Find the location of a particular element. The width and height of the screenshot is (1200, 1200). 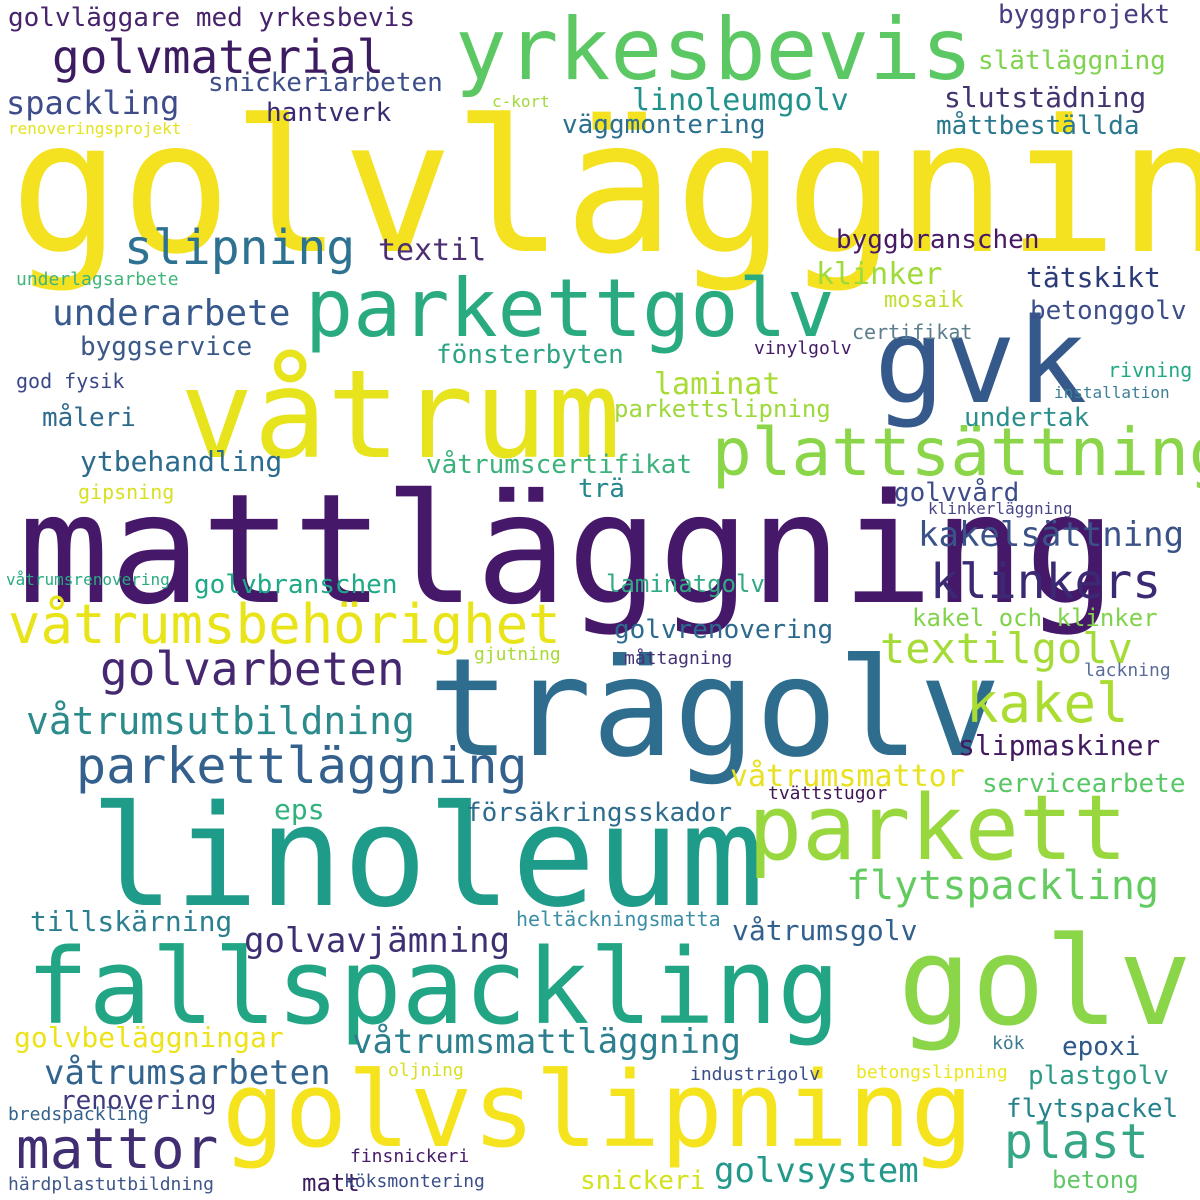

word: yrkesbevis is located at coordinates (714, 50).